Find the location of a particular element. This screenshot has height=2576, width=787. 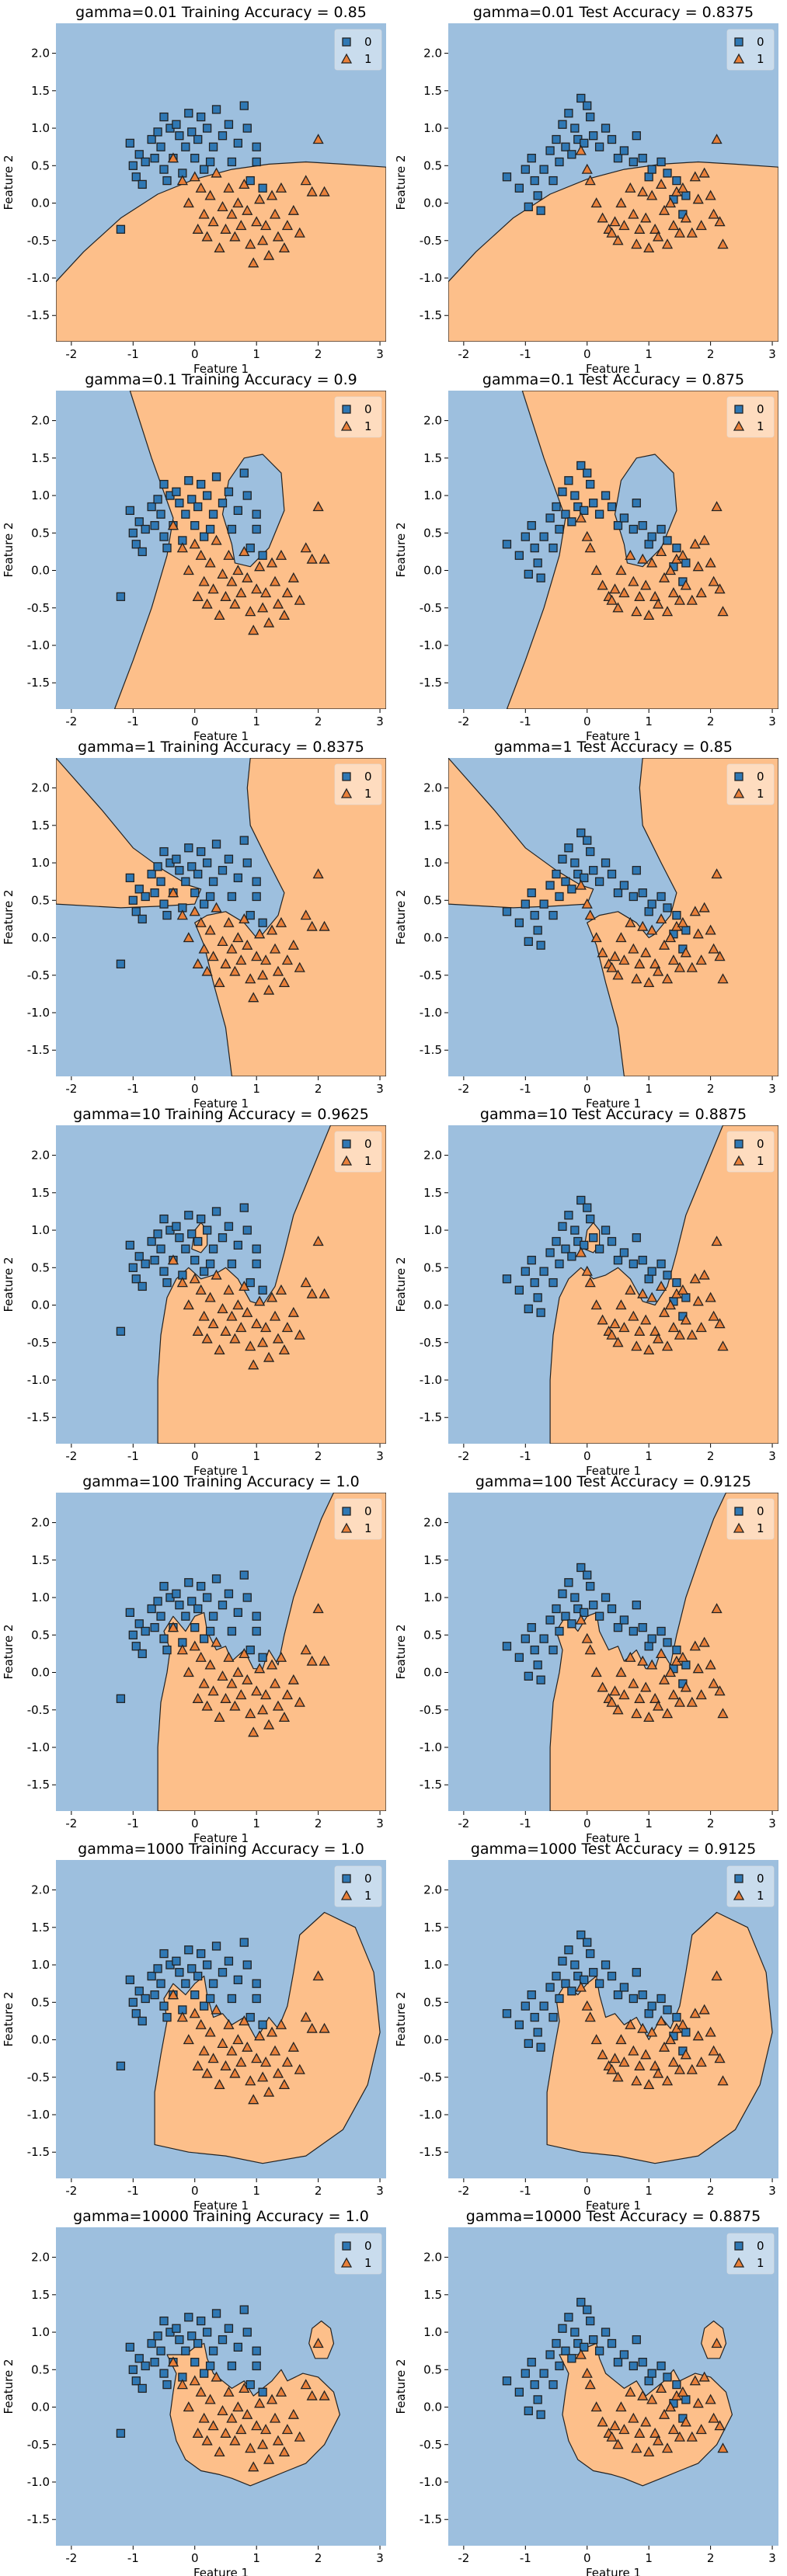

plot-area is located at coordinates (613, 2019).